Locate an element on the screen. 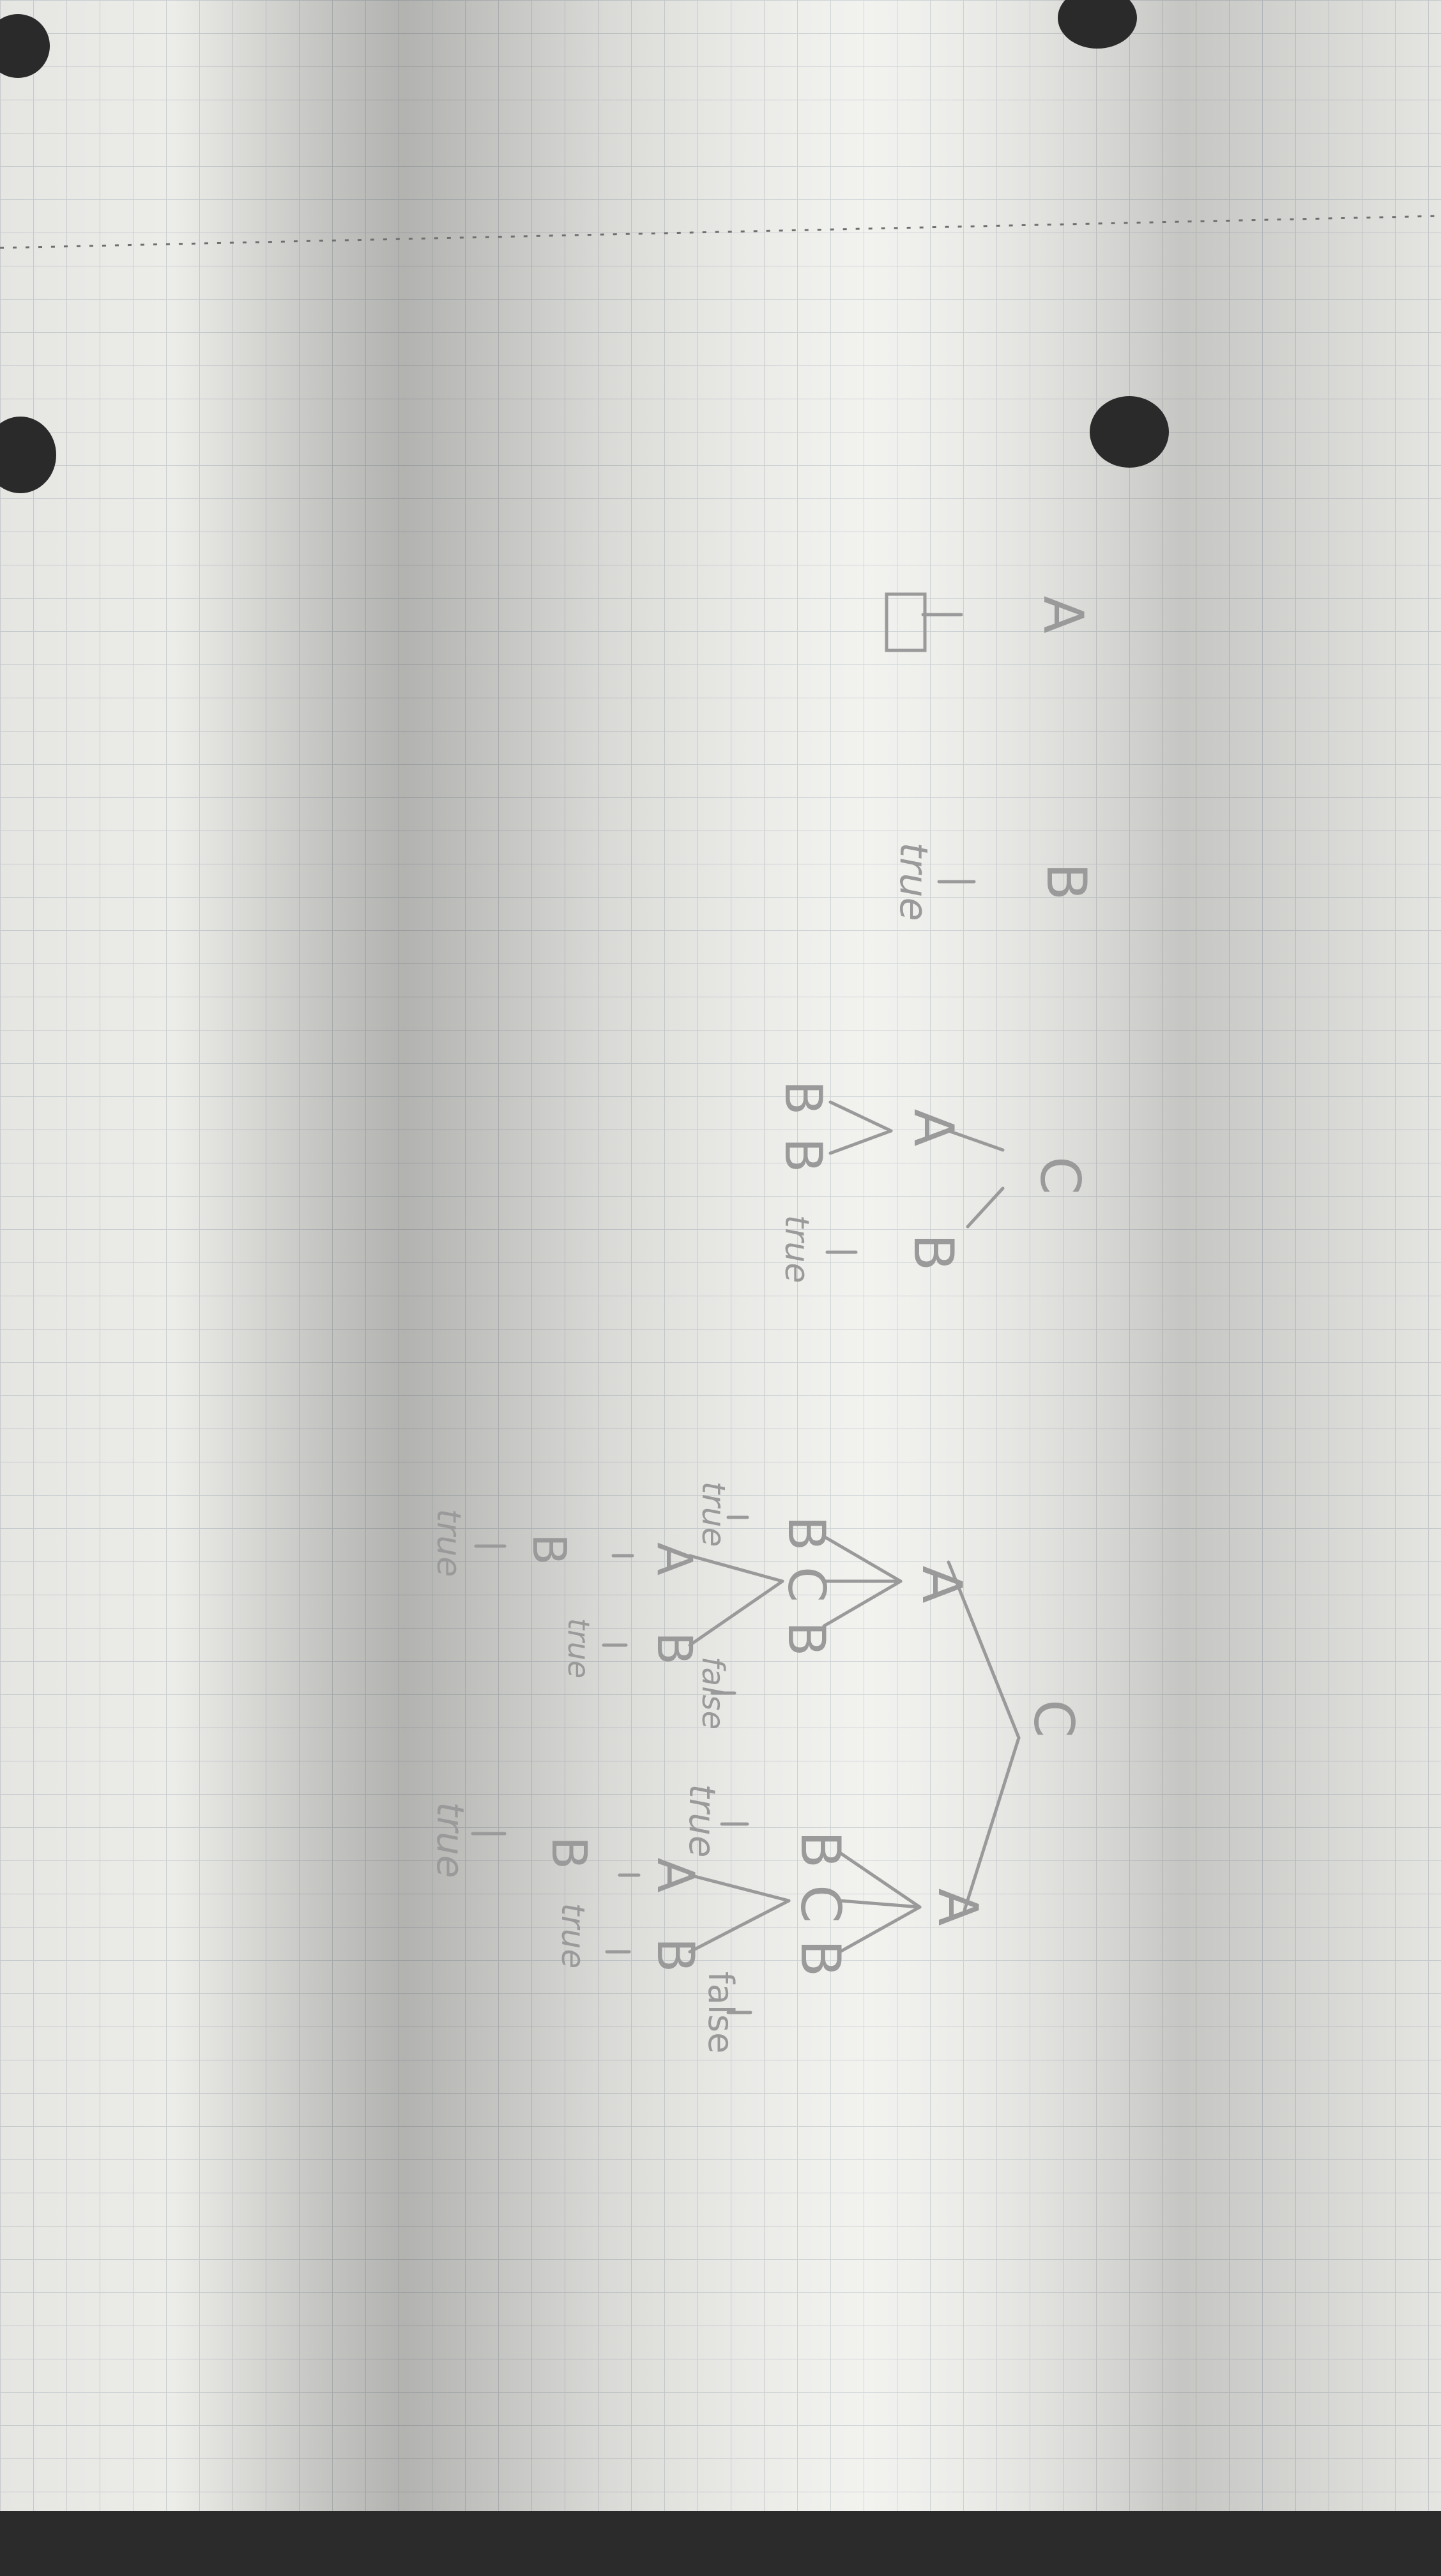 The height and width of the screenshot is (2576, 1441). perforation-line is located at coordinates (720, 232).